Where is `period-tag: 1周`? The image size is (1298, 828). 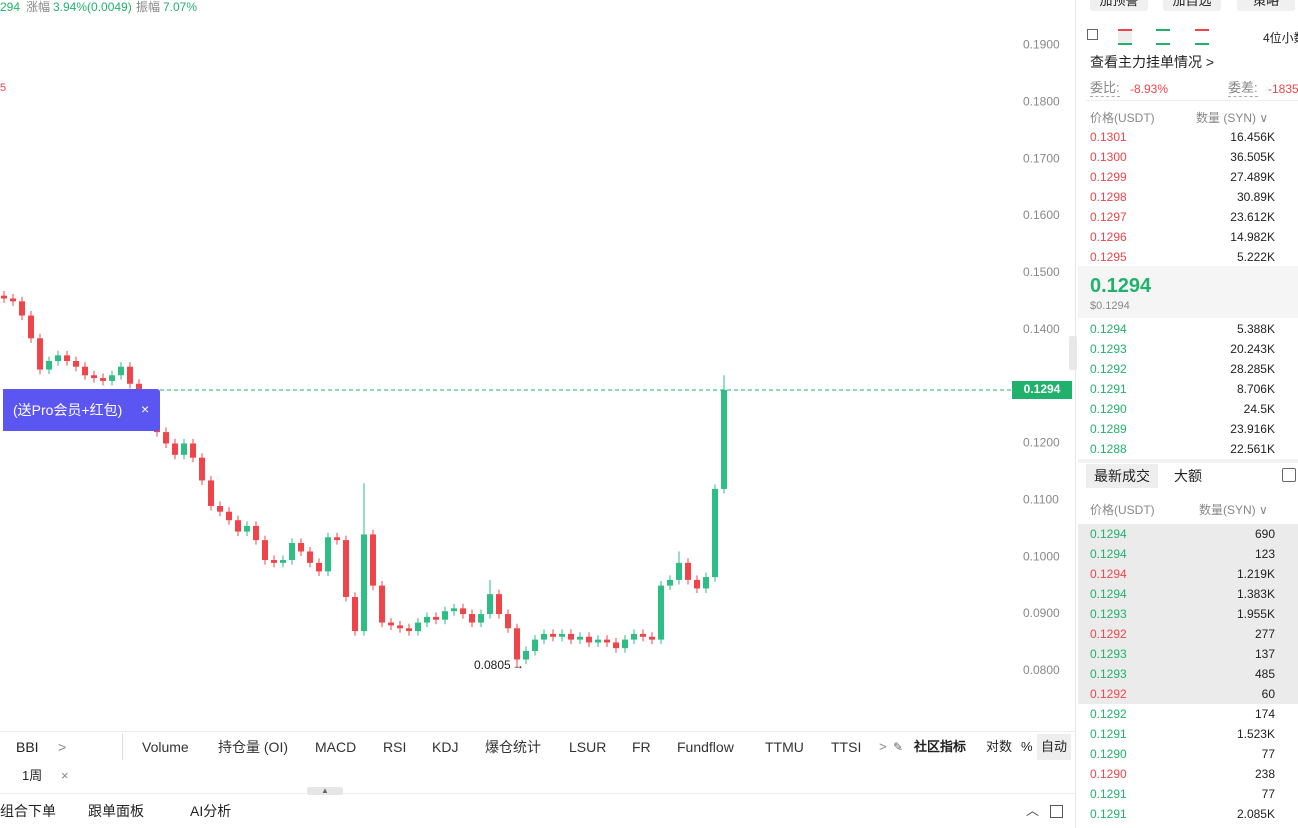 period-tag: 1周 is located at coordinates (32, 775).